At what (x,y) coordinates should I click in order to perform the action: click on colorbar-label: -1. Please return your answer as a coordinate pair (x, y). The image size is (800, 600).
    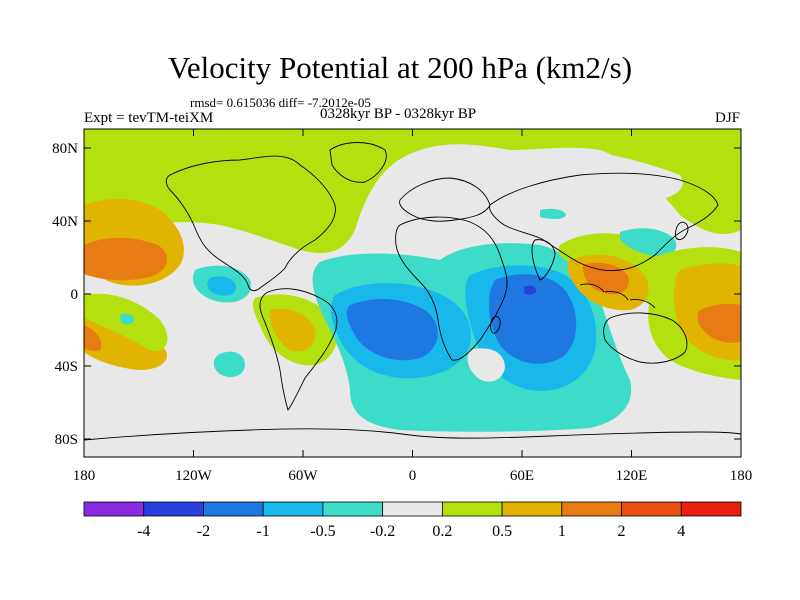
    Looking at the image, I should click on (263, 531).